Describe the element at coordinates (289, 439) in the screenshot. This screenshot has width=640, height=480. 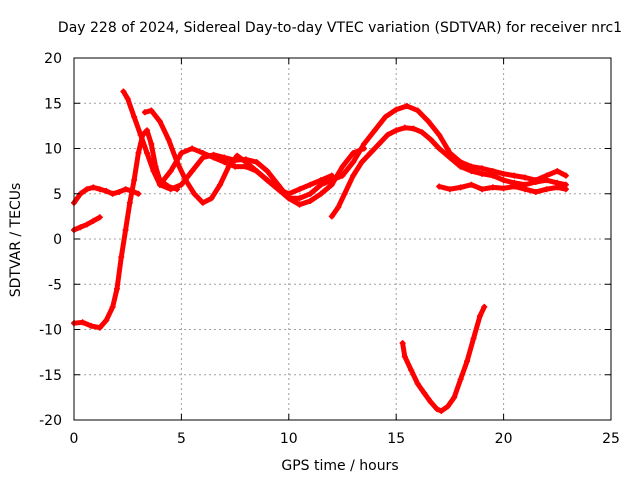
I see `x-tick-label: 10` at that location.